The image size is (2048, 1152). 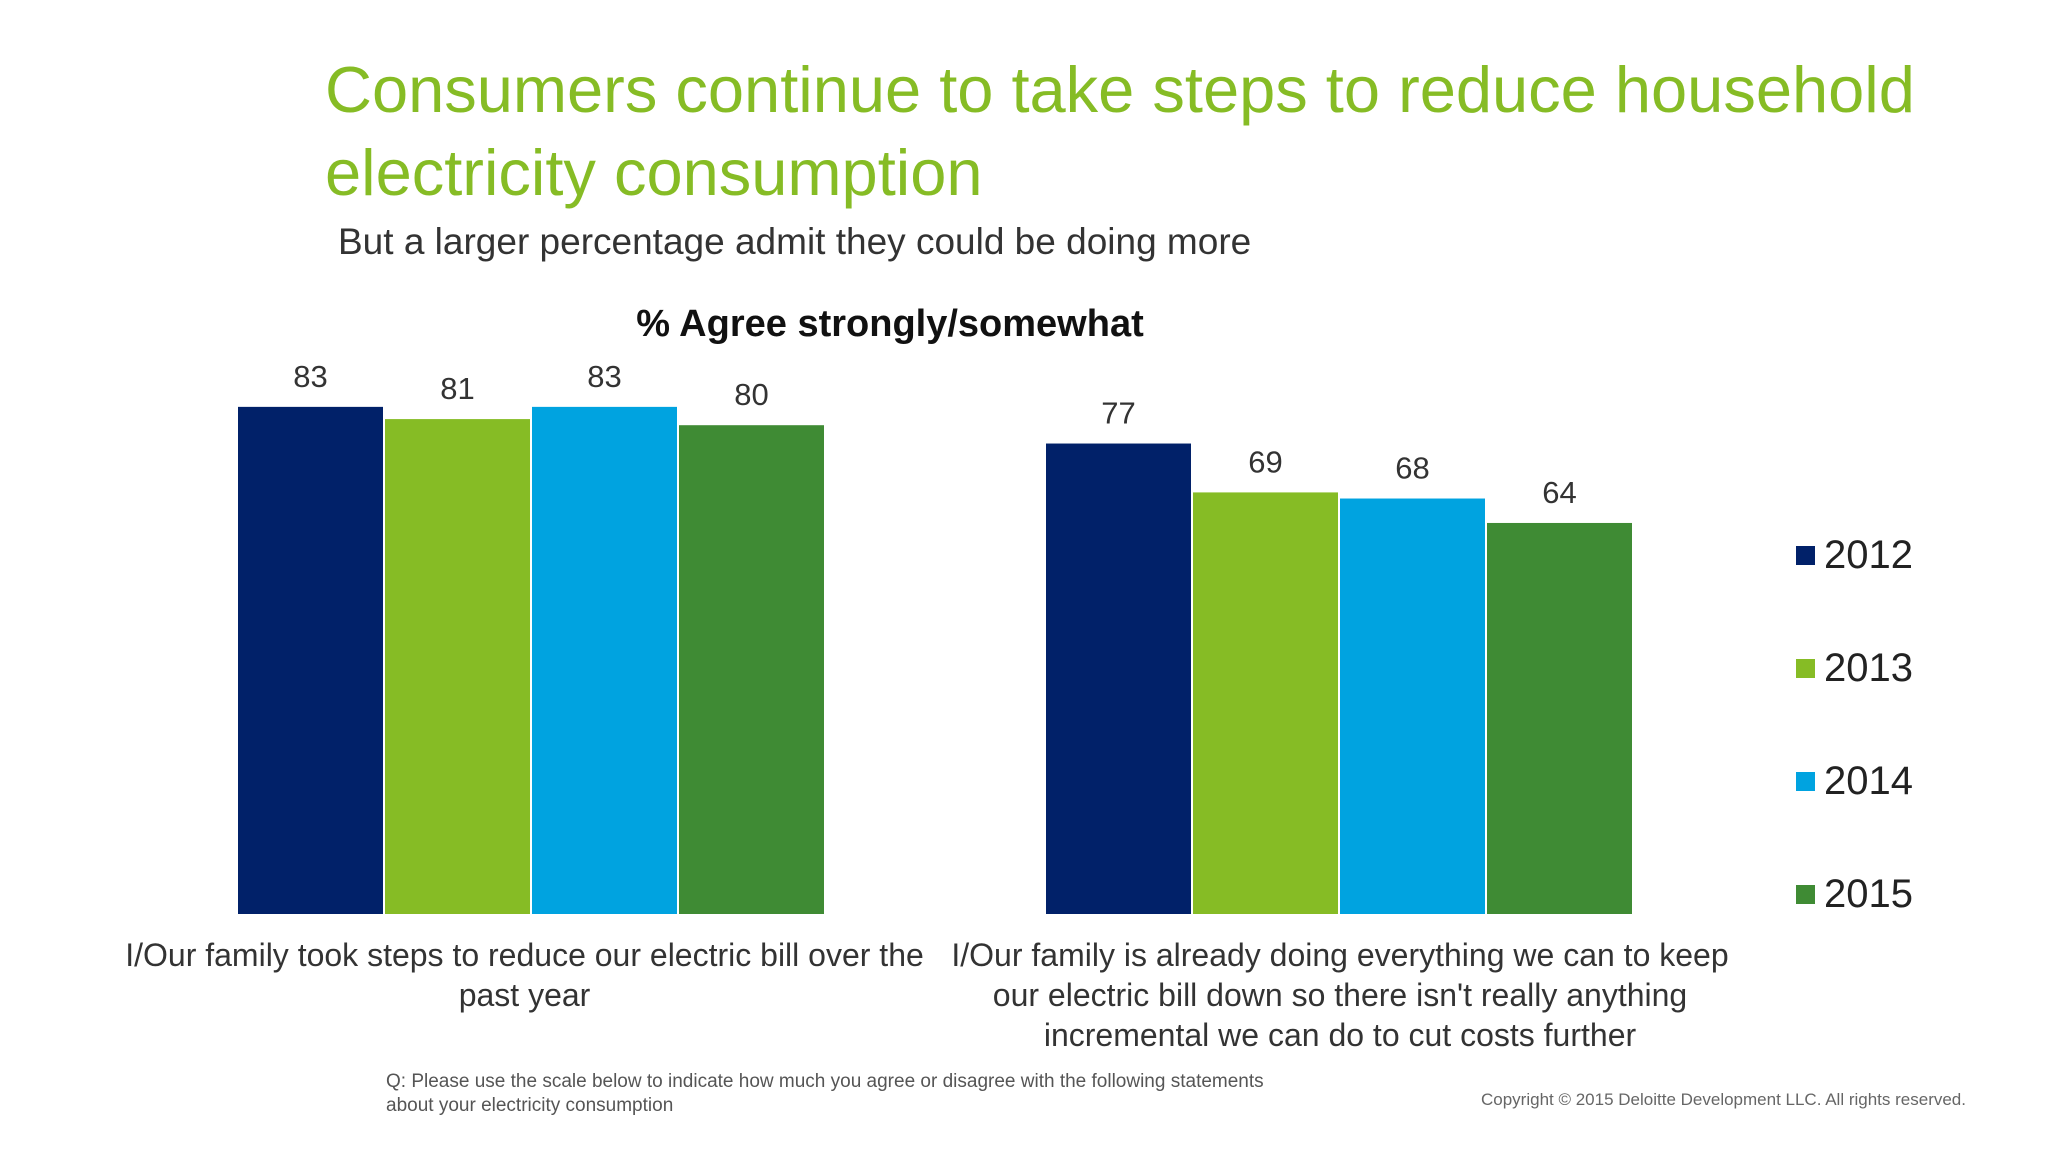 What do you see at coordinates (1265, 461) in the screenshot?
I see `data-label-2013-category-2: 69` at bounding box center [1265, 461].